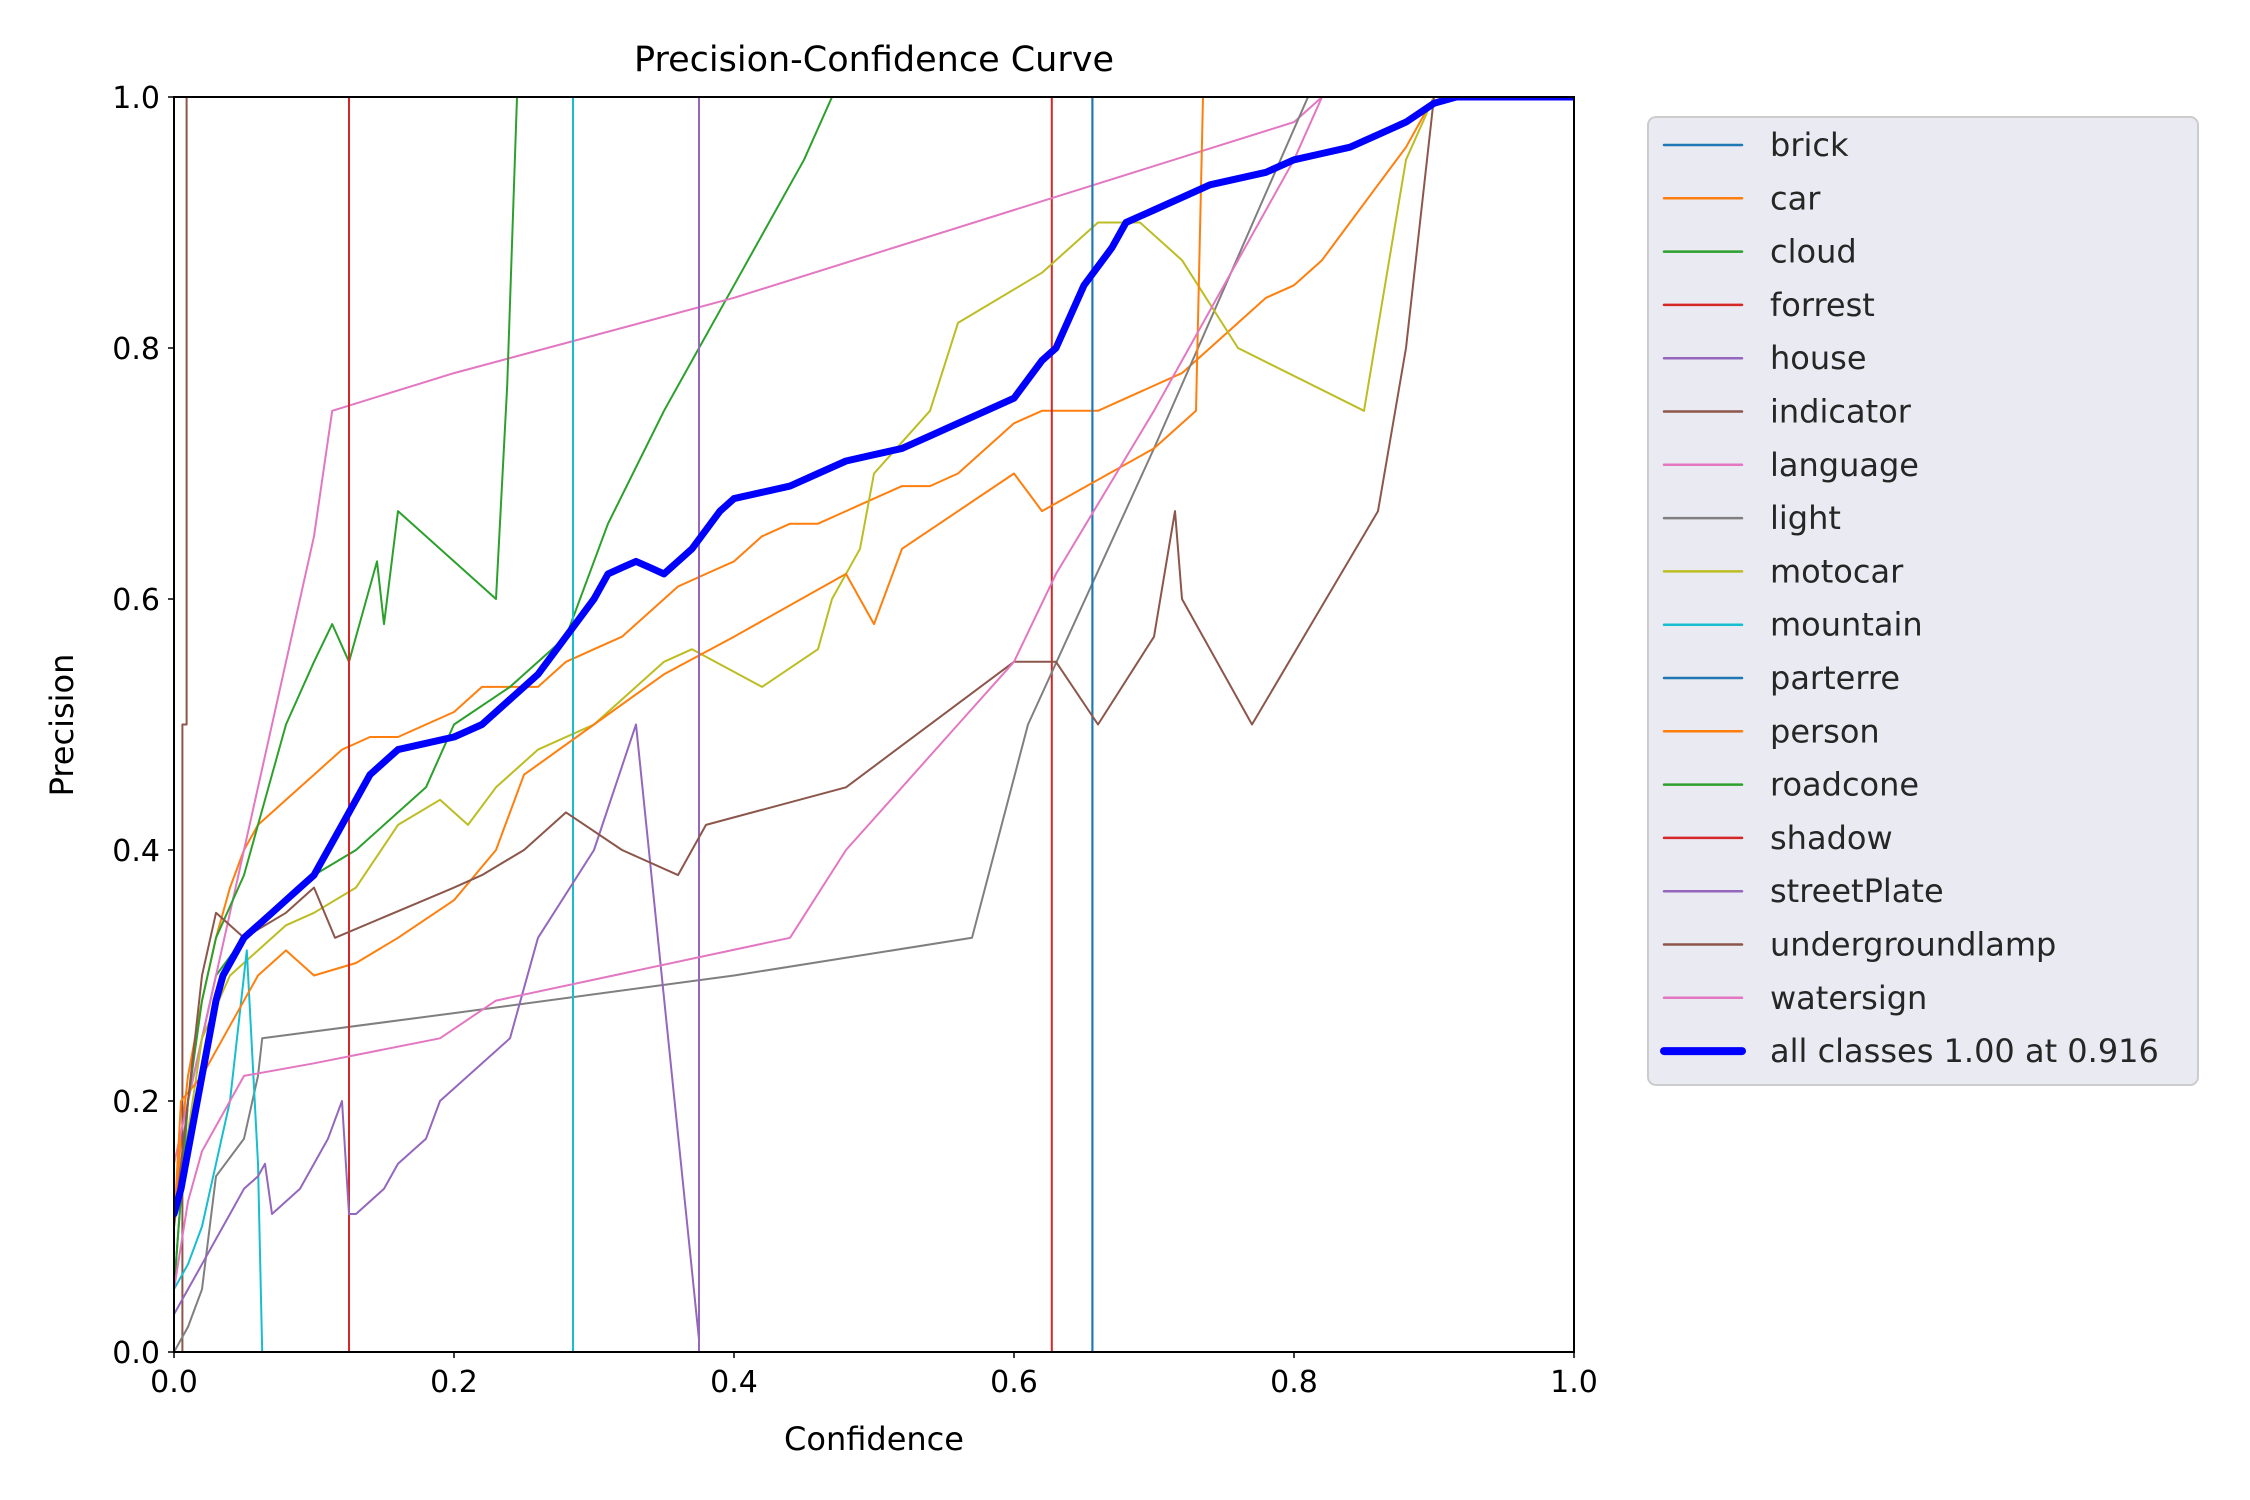 The width and height of the screenshot is (2250, 1500). I want to click on legend-label-shadow: shadow, so click(1831, 838).